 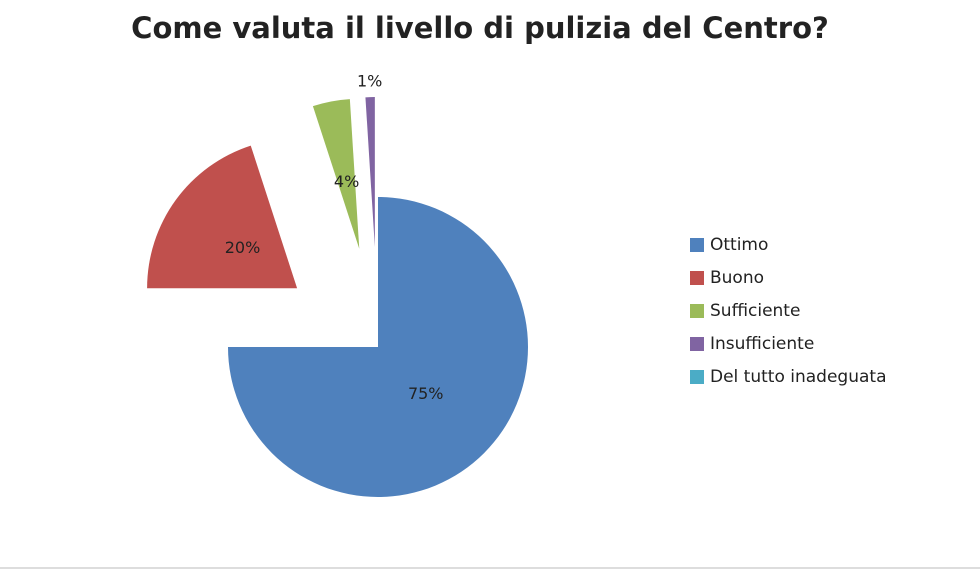 I want to click on data-label: 20%, so click(x=243, y=247).